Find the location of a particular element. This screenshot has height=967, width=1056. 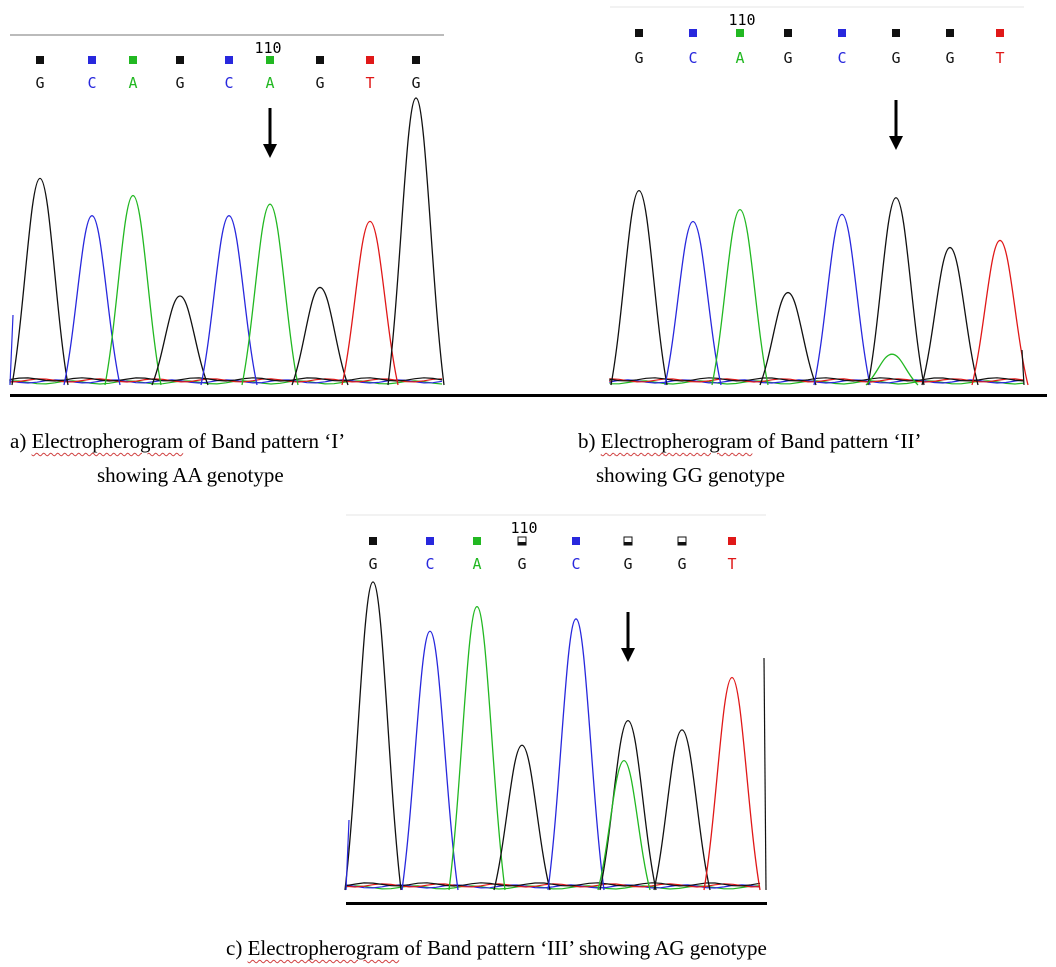

caption-b-line1: b) Electropherogram of Band pattern ‘II’ is located at coordinates (750, 441).